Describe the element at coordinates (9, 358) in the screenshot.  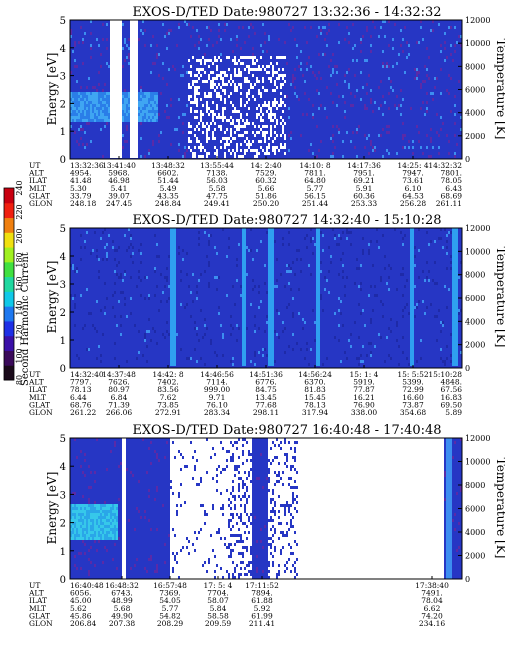
I see `colorbar-swatch` at that location.